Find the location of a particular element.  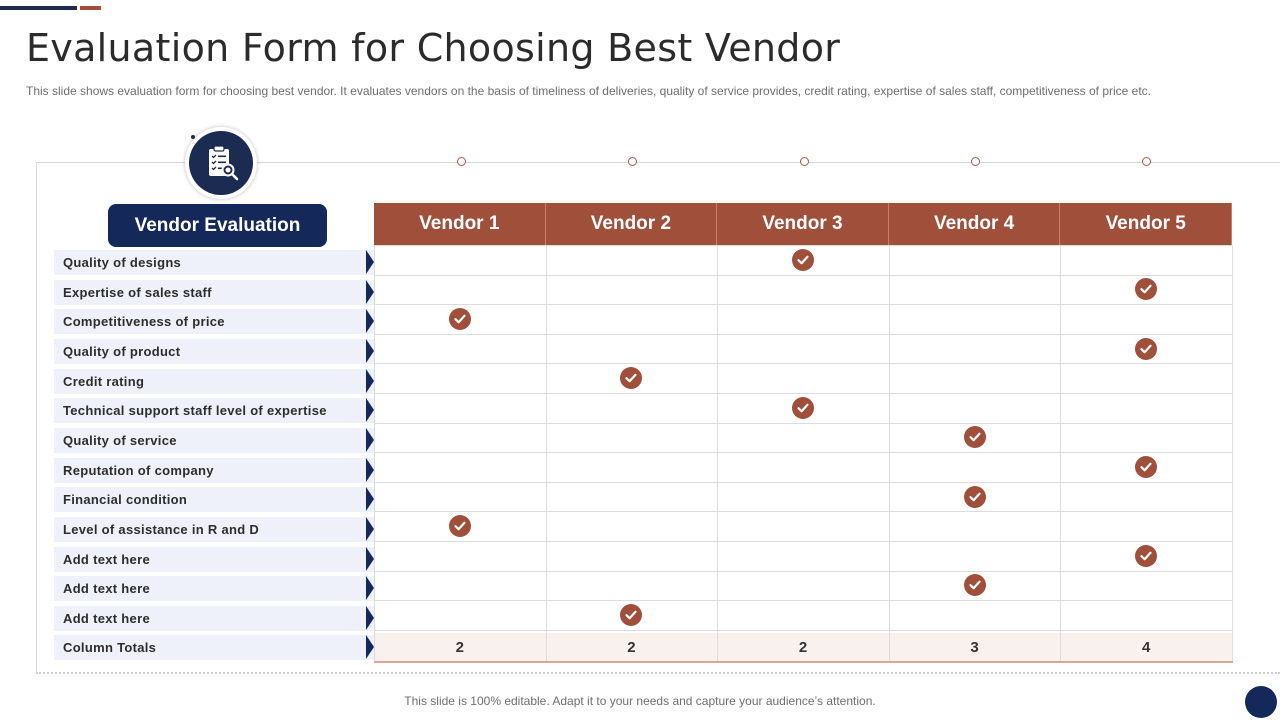

vendor-3-total: 2 is located at coordinates (803, 647).